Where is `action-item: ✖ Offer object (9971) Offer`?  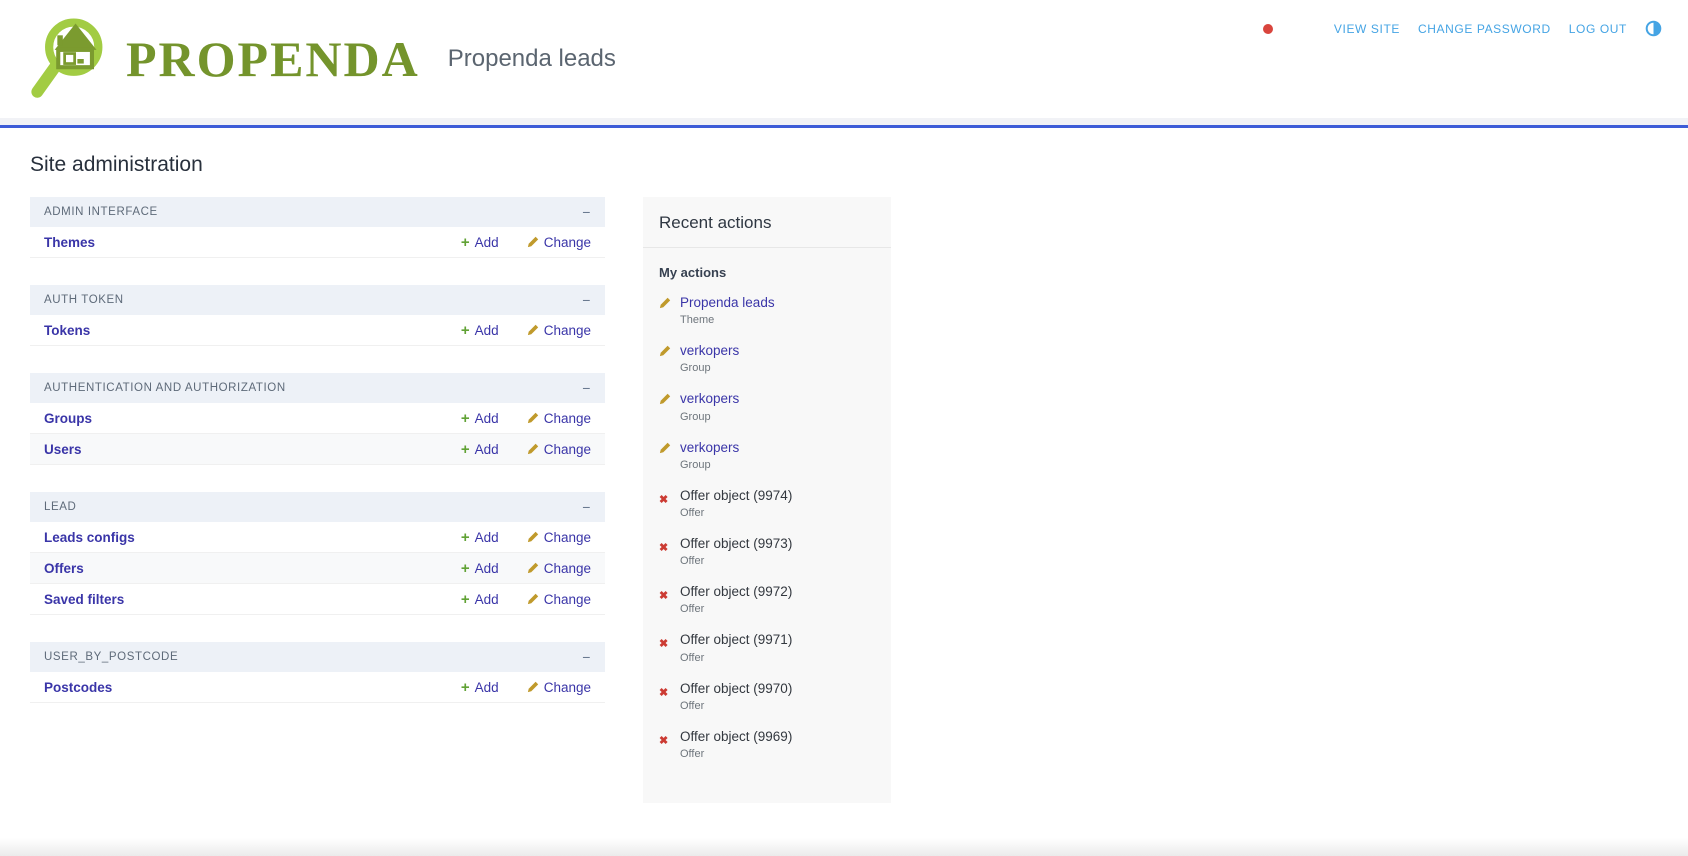
action-item: ✖ Offer object (9971) Offer is located at coordinates (767, 647).